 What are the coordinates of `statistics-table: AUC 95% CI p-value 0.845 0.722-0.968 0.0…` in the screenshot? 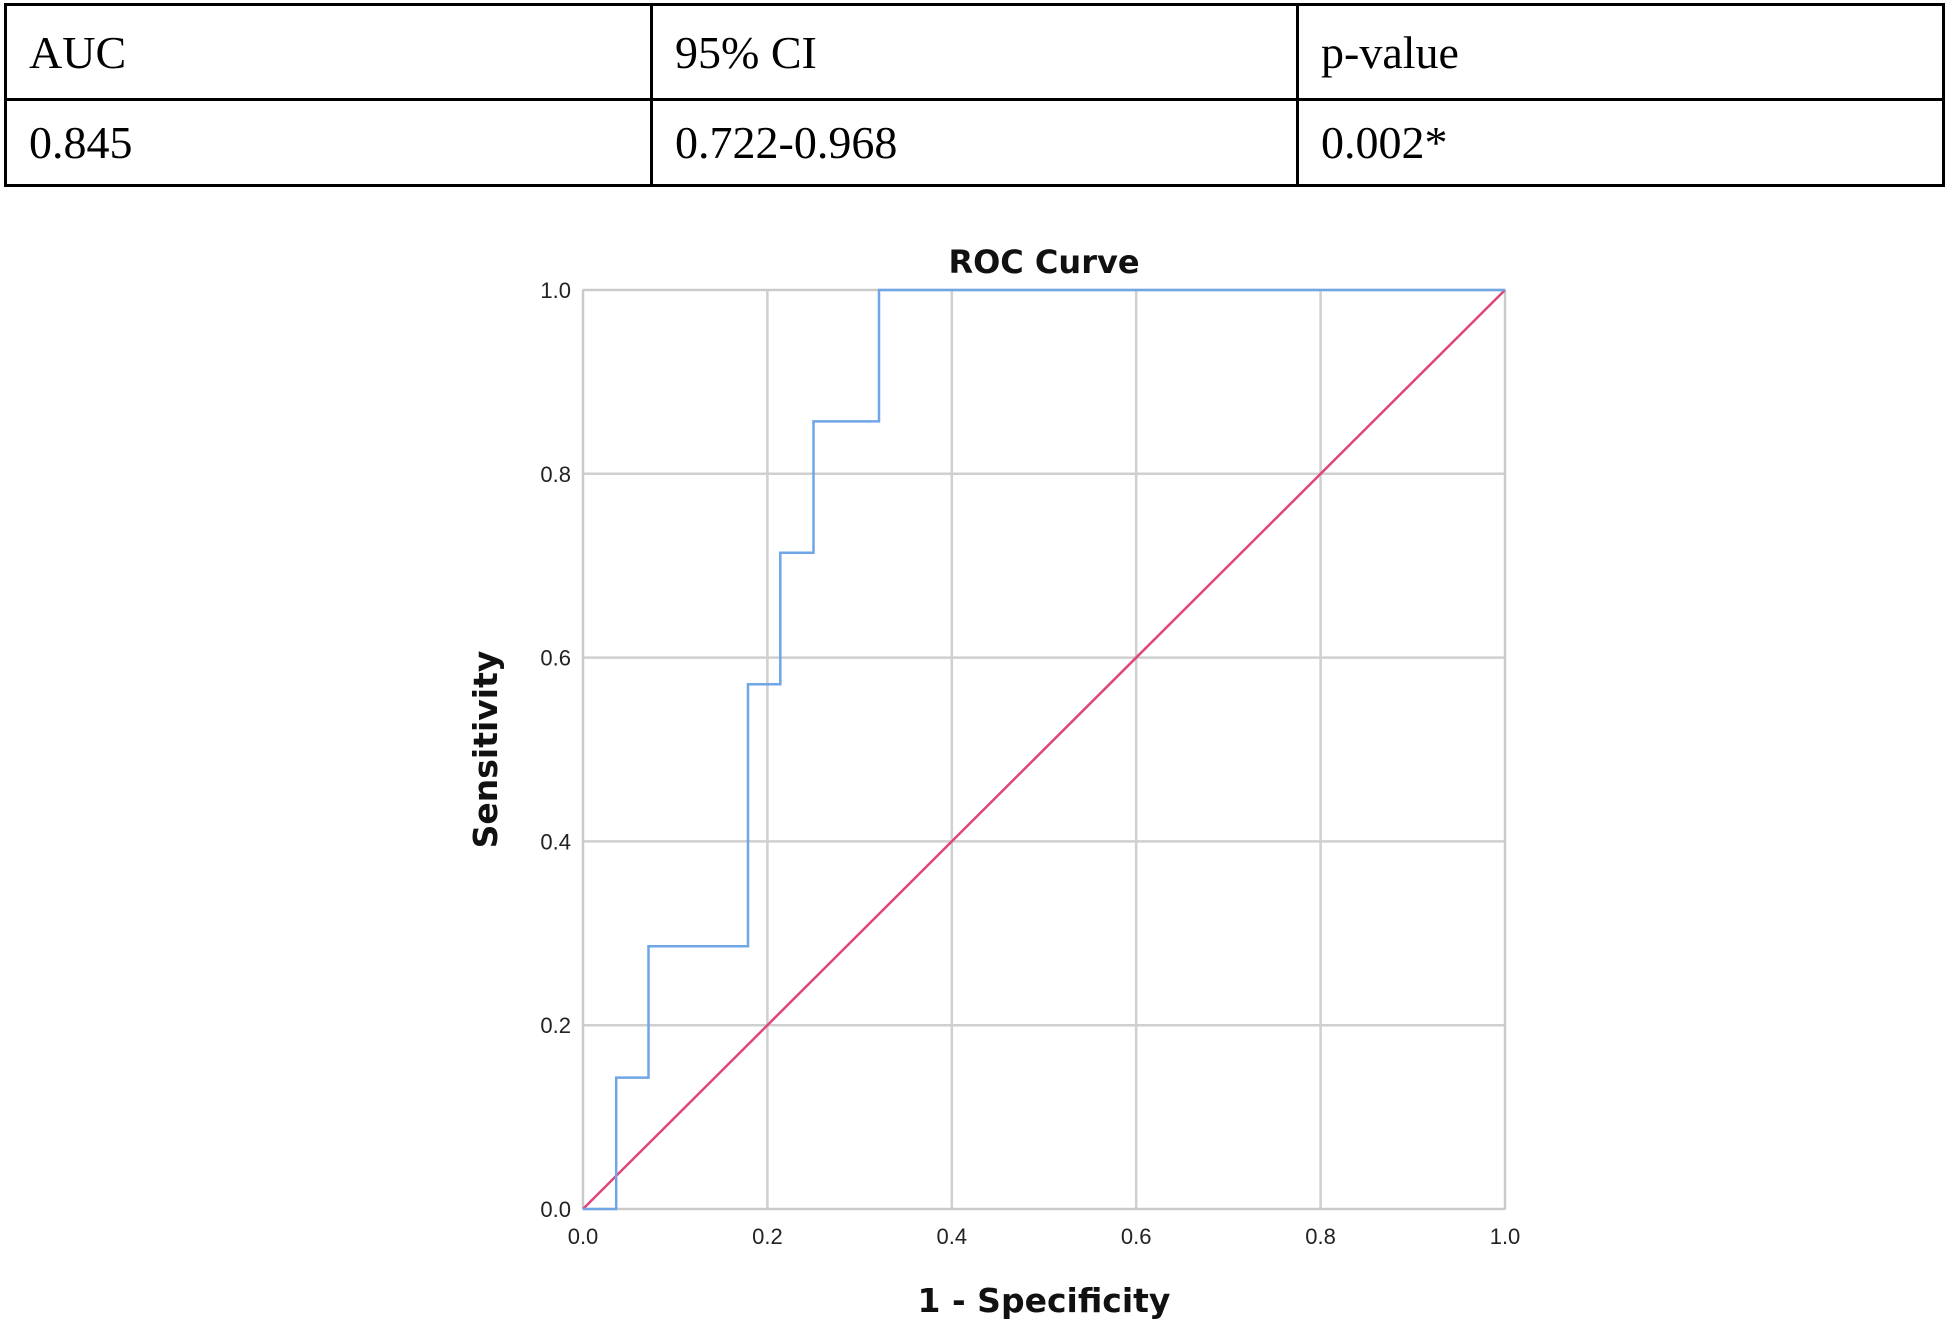 It's located at (974, 95).